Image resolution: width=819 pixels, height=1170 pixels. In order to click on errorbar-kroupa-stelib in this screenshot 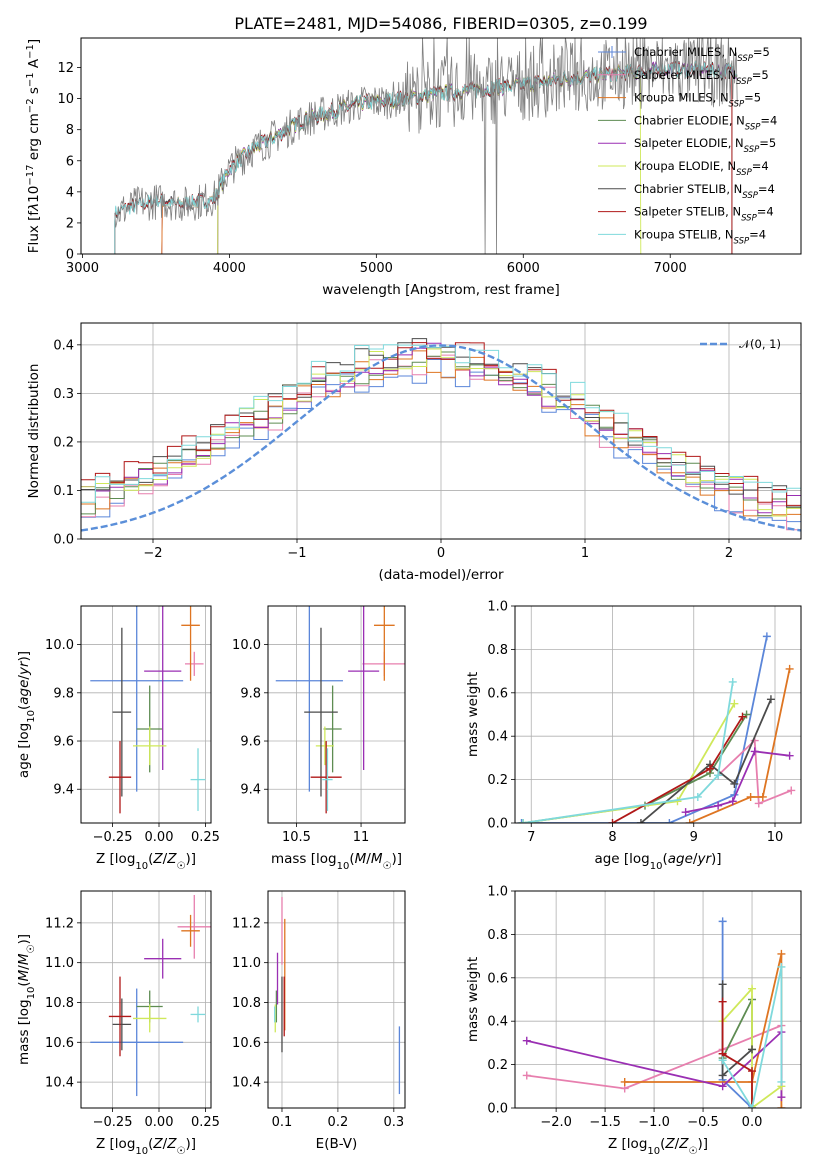, I will do `click(198, 1014)`.